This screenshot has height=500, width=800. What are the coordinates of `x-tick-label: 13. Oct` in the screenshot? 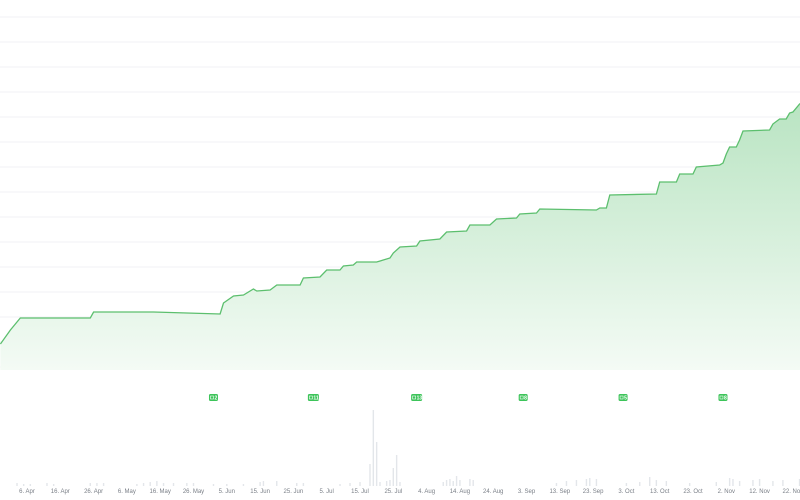 It's located at (660, 492).